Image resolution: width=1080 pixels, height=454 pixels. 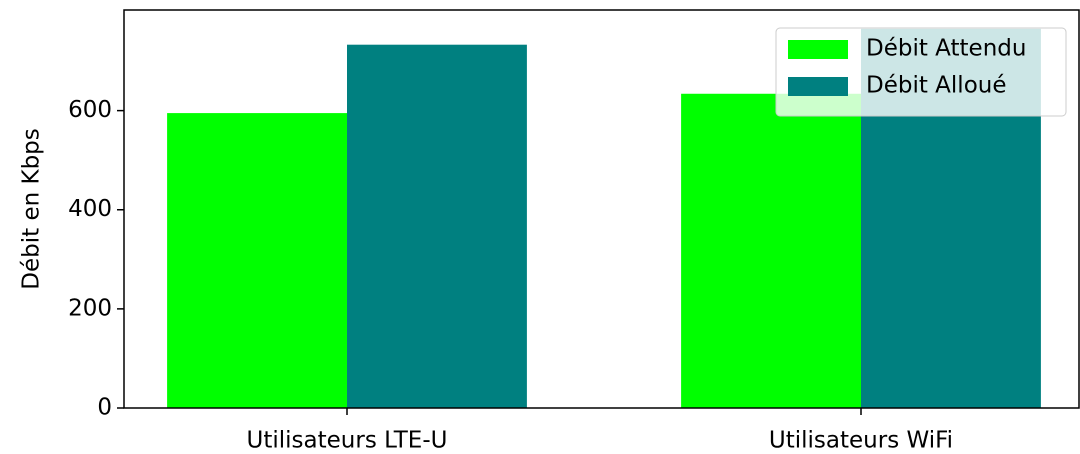 I want to click on x-tick-label: Utilisateurs LTE-U, so click(x=347, y=441).